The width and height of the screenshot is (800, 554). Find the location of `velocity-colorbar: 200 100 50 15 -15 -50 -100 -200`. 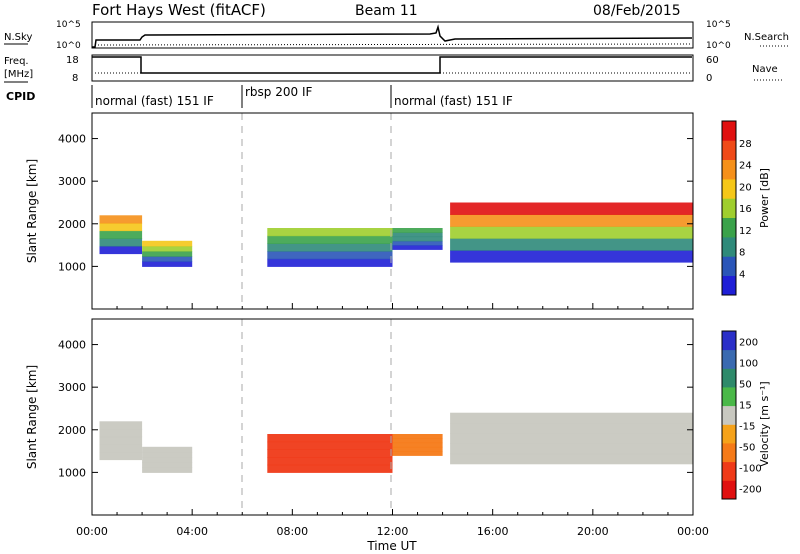

velocity-colorbar: 200 100 50 15 -15 -50 -100 -200 is located at coordinates (741, 415).